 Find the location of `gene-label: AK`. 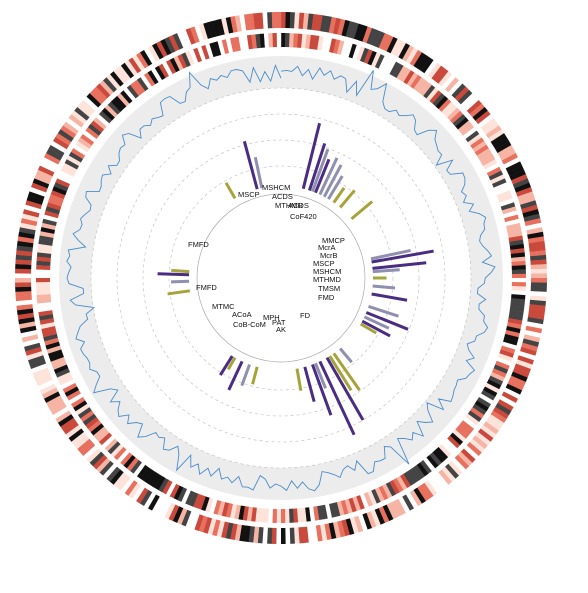

gene-label: AK is located at coordinates (281, 329).